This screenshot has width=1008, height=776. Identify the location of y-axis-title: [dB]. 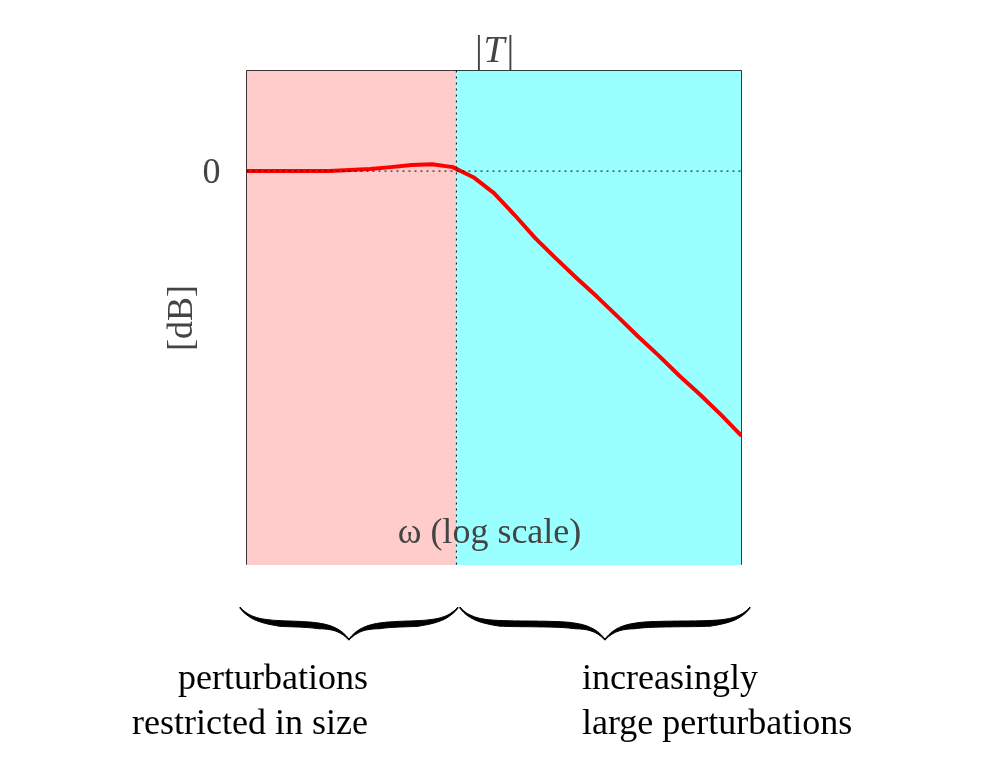
(179, 317).